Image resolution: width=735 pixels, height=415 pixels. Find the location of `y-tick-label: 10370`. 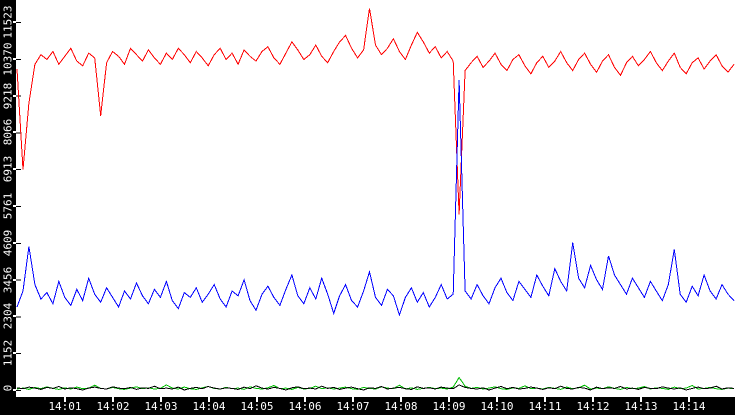

y-tick-label: 10370 is located at coordinates (8, 59).